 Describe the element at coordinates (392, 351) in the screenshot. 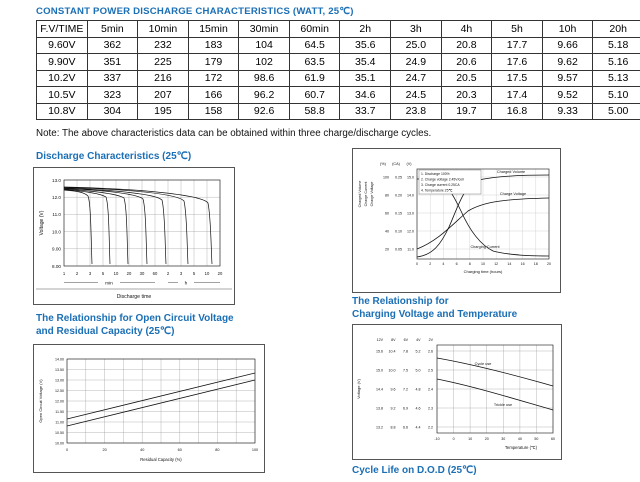

I see `scale-tick-label: 10.4` at that location.